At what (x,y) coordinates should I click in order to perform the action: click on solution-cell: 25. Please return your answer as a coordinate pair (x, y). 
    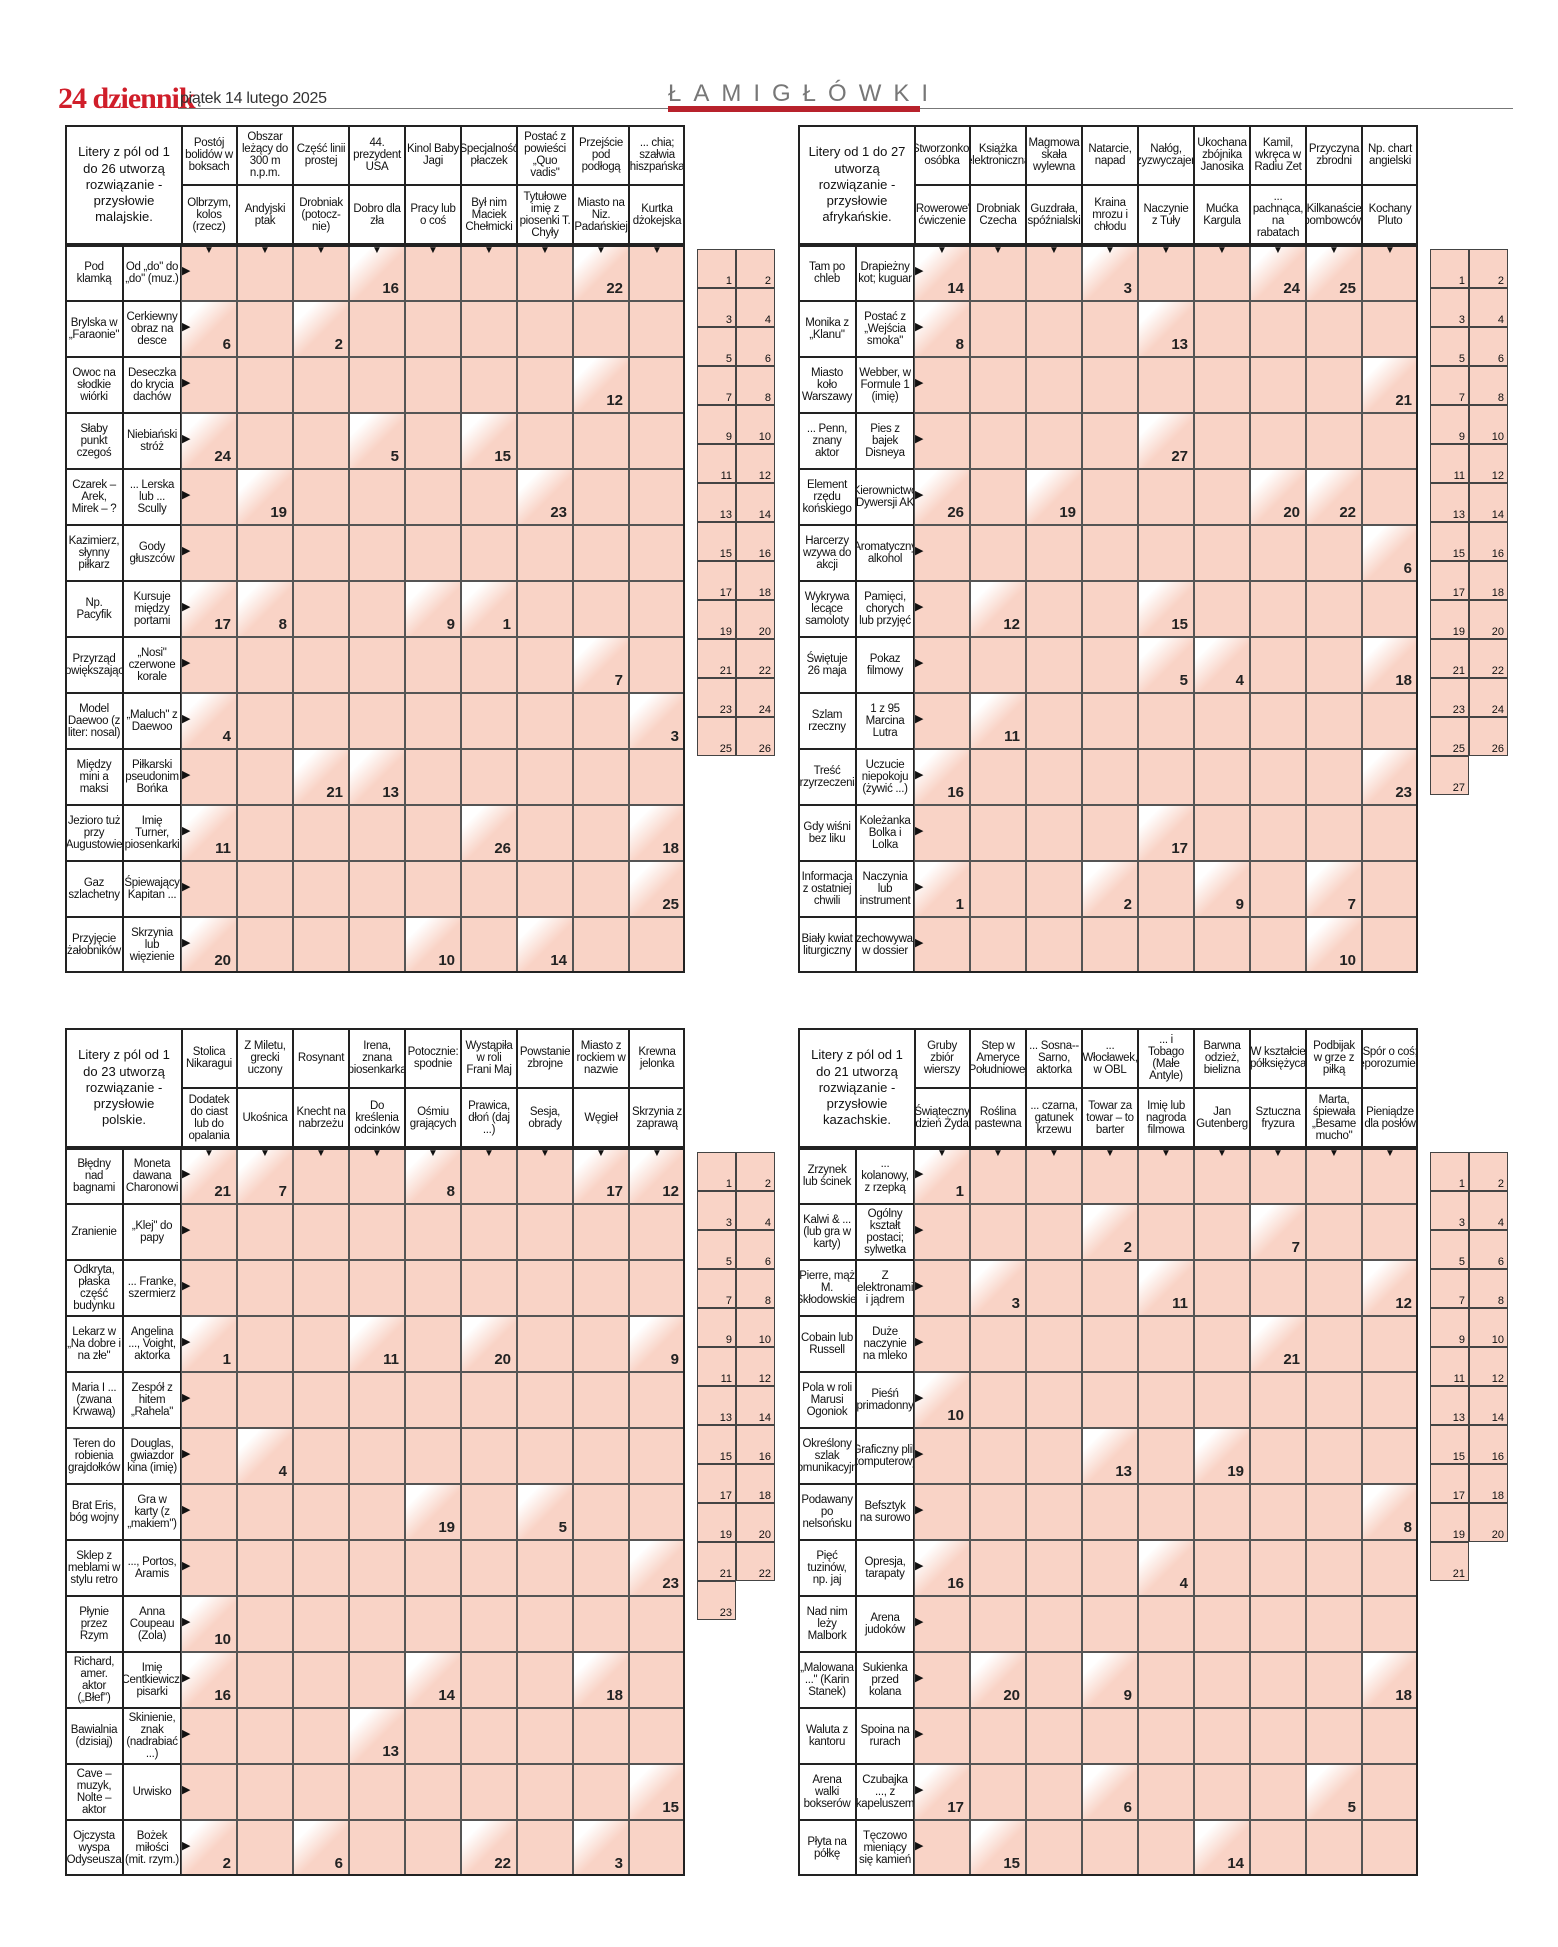
    Looking at the image, I should click on (716, 736).